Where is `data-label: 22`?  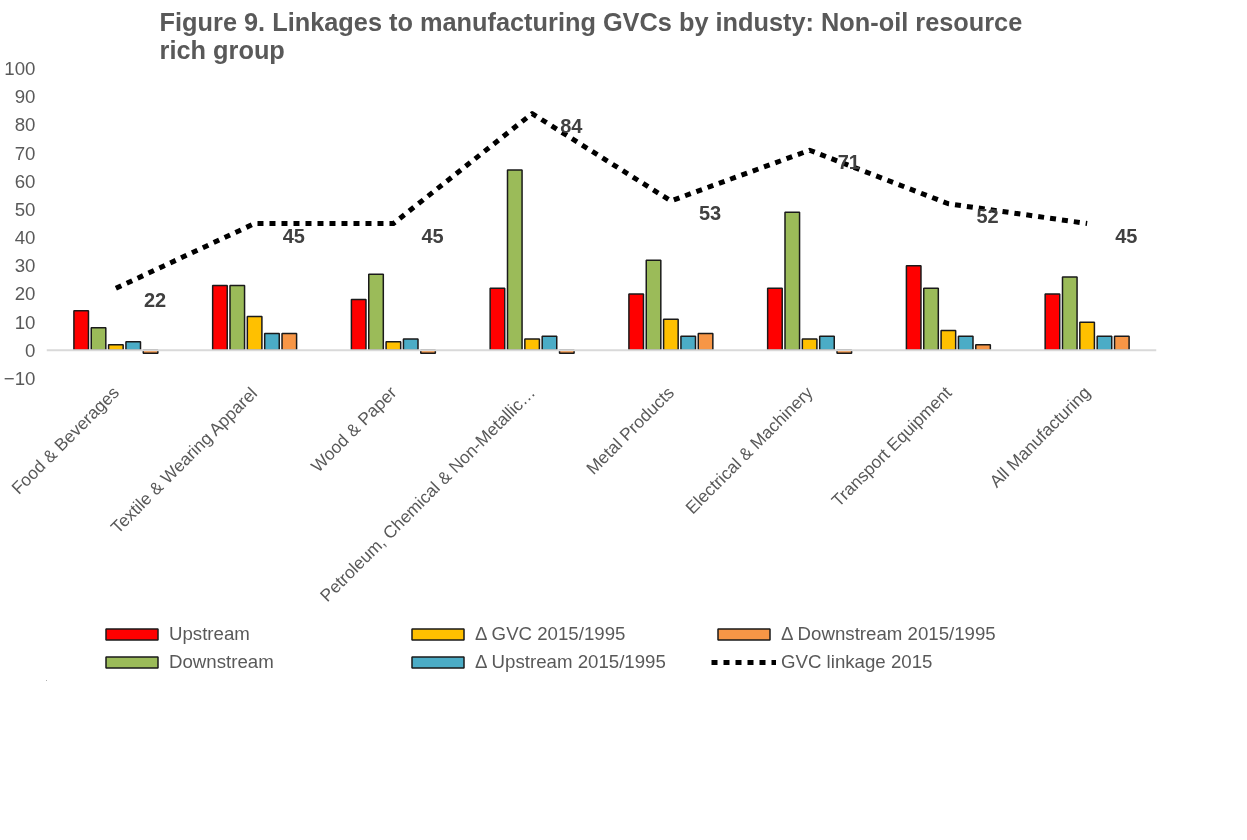 data-label: 22 is located at coordinates (155, 300).